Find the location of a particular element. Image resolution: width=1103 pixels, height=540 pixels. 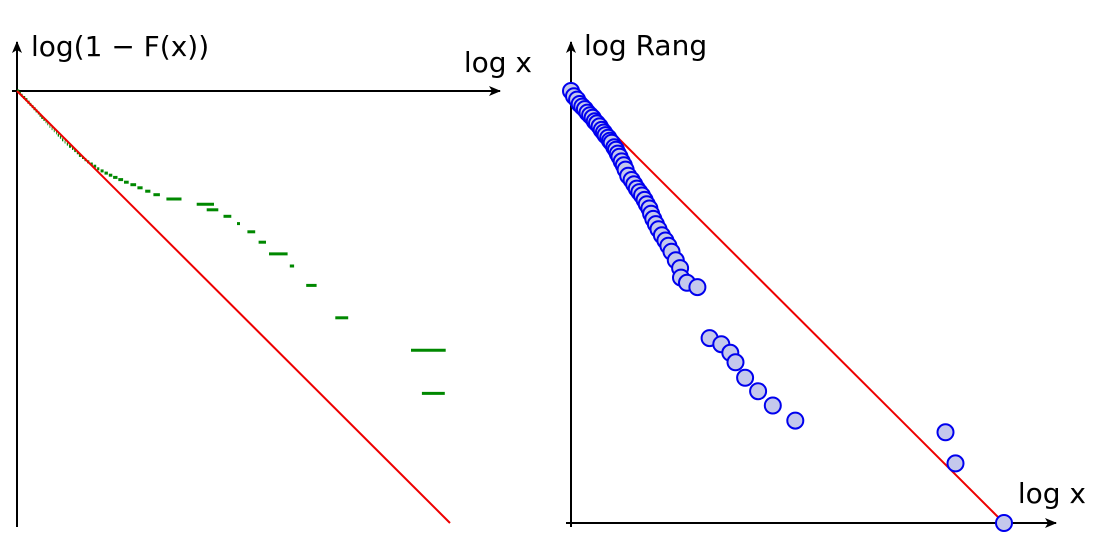

left-x-axis-label: log x is located at coordinates (498, 62).